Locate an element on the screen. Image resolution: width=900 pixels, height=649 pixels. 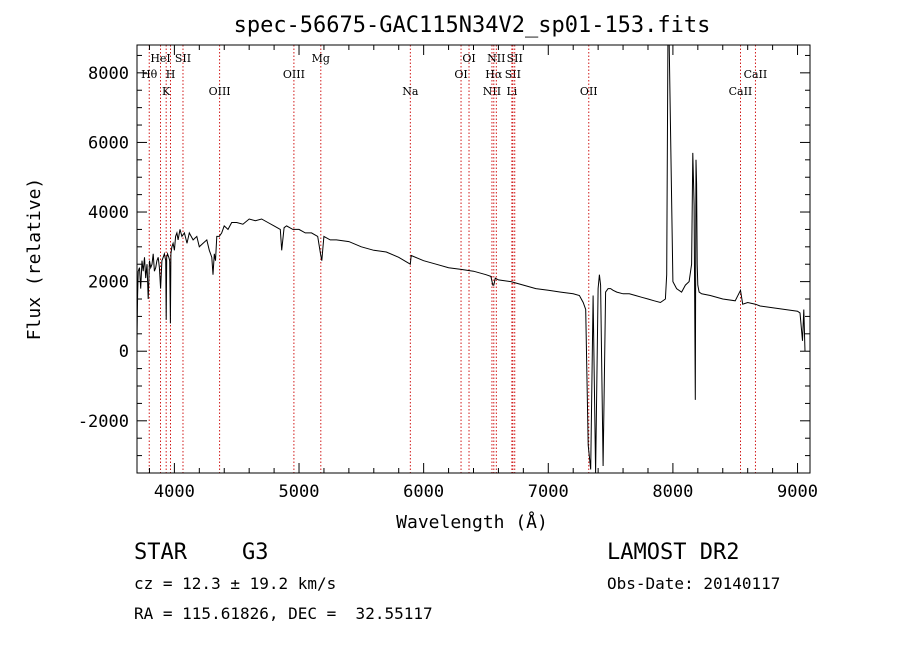
y-tick-label: 4000 is located at coordinates (108, 213).